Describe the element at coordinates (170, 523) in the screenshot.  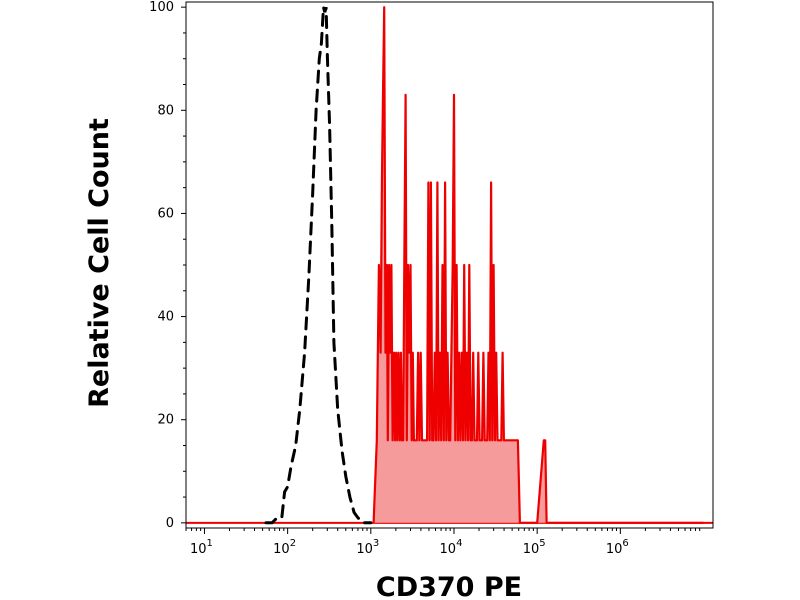
I see `y-tick-label: 0` at that location.